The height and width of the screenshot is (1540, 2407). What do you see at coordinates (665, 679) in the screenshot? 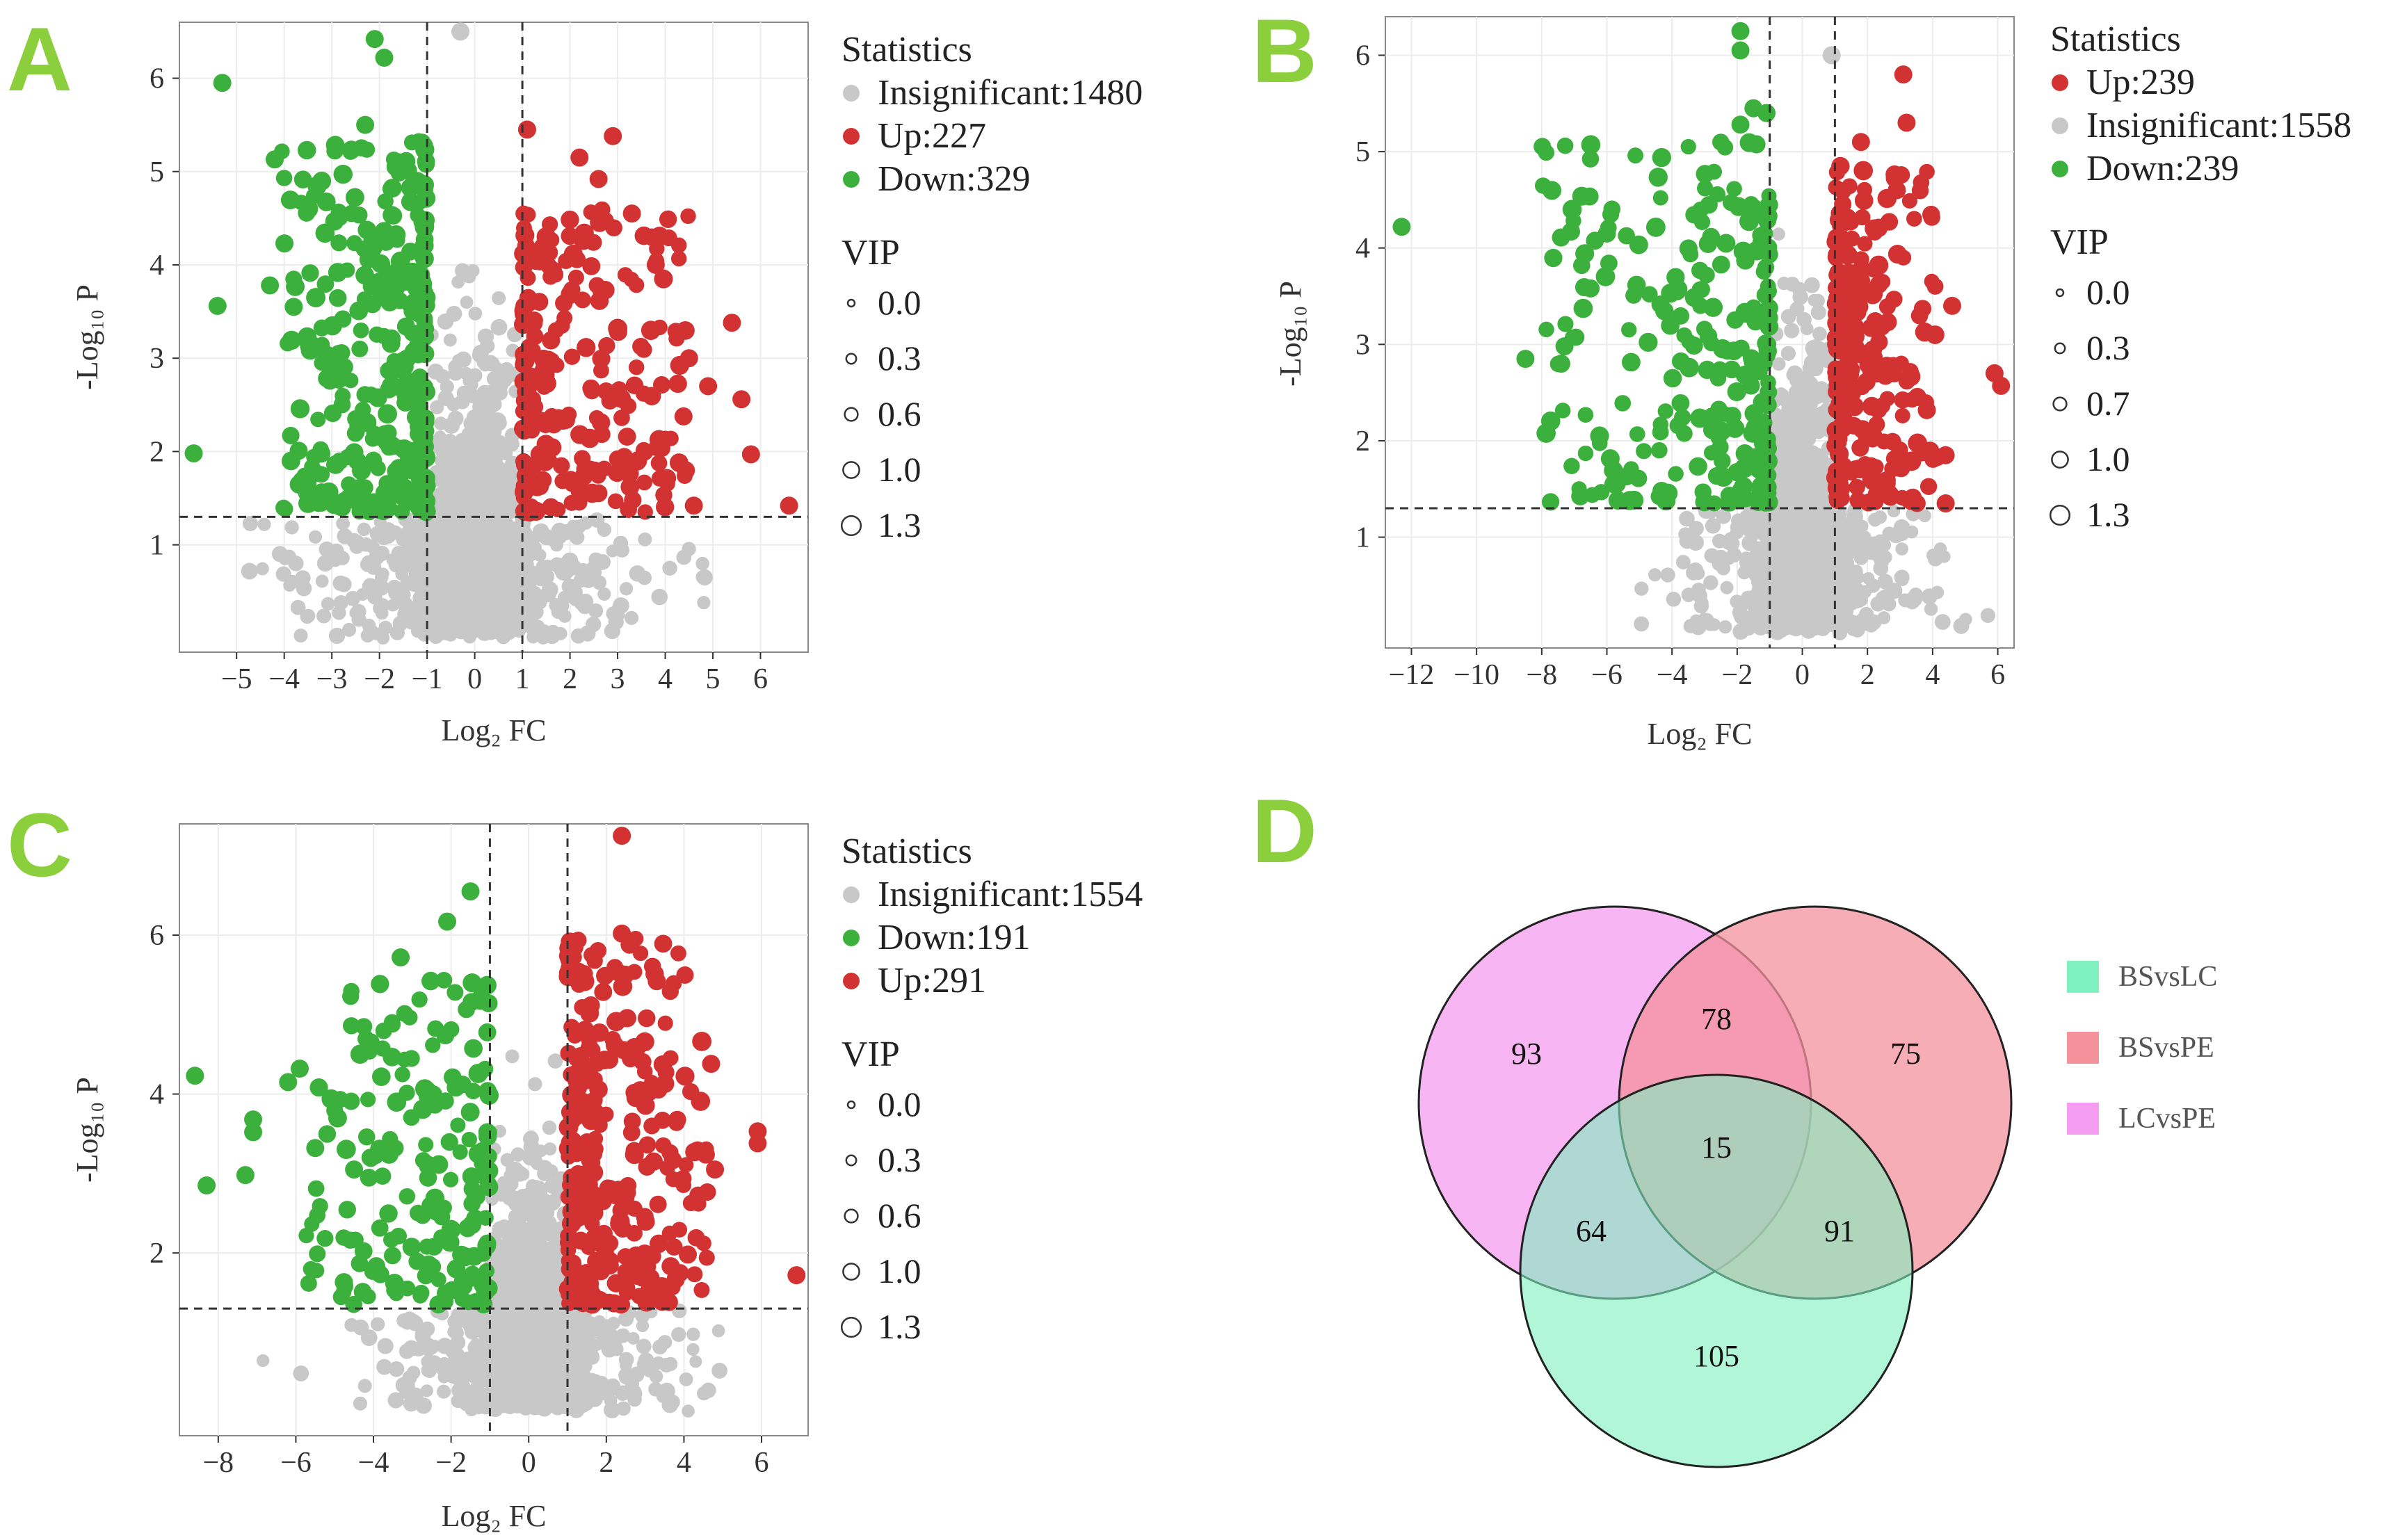
I see `x-tick-label: 4` at bounding box center [665, 679].